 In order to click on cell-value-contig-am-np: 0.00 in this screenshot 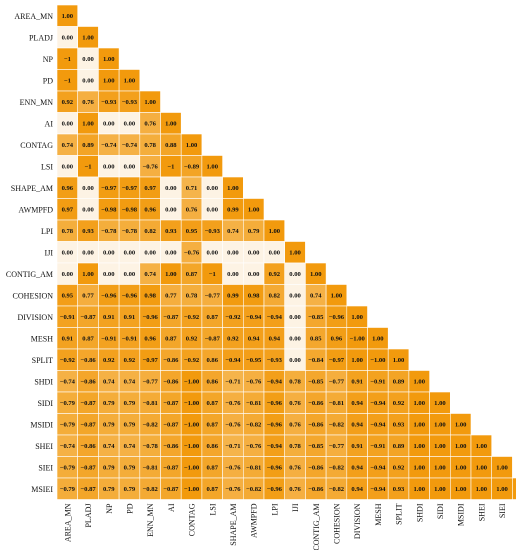, I will do `click(109, 274)`.